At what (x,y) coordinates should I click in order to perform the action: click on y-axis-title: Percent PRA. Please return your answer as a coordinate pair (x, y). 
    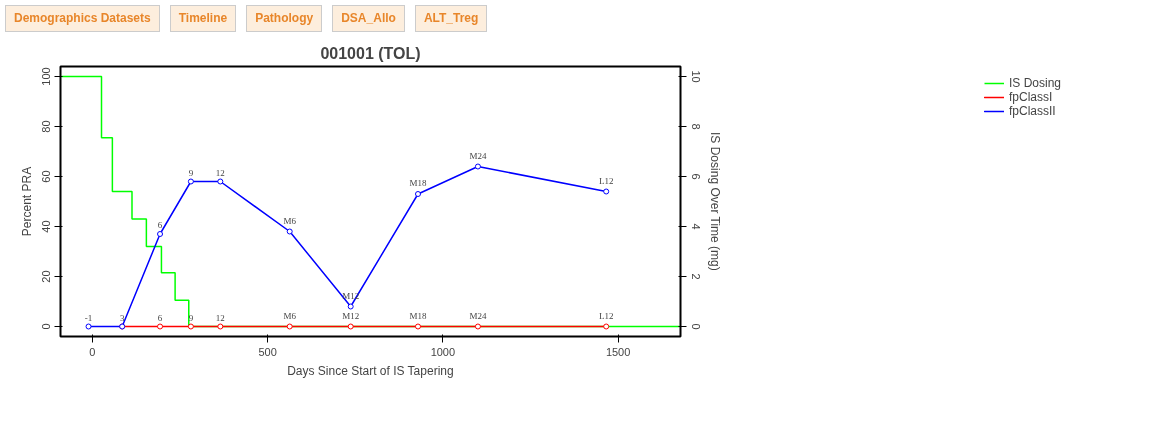
    Looking at the image, I should click on (26, 201).